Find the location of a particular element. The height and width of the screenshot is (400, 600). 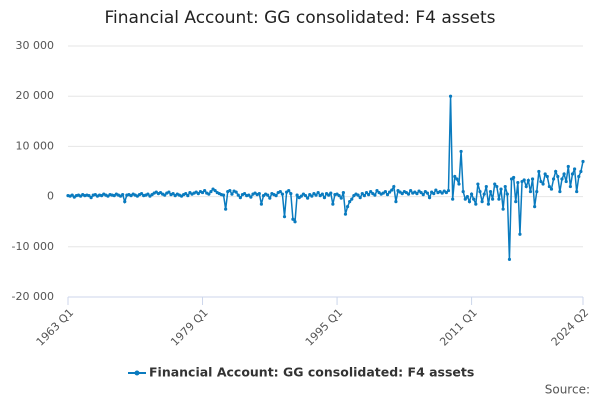

y-tick-label: 20 000 is located at coordinates (35, 95).